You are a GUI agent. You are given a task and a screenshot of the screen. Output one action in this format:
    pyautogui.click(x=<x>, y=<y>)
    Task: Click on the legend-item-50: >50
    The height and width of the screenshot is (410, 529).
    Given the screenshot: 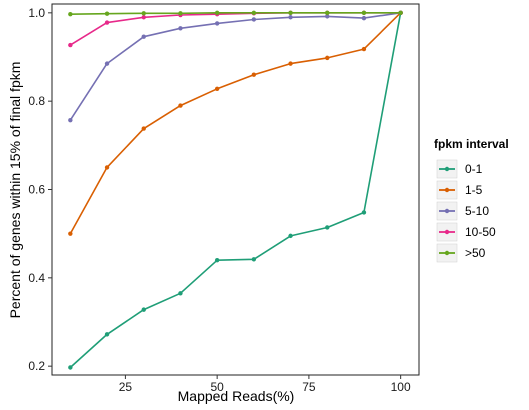 What is the action you would take?
    pyautogui.click(x=461, y=253)
    